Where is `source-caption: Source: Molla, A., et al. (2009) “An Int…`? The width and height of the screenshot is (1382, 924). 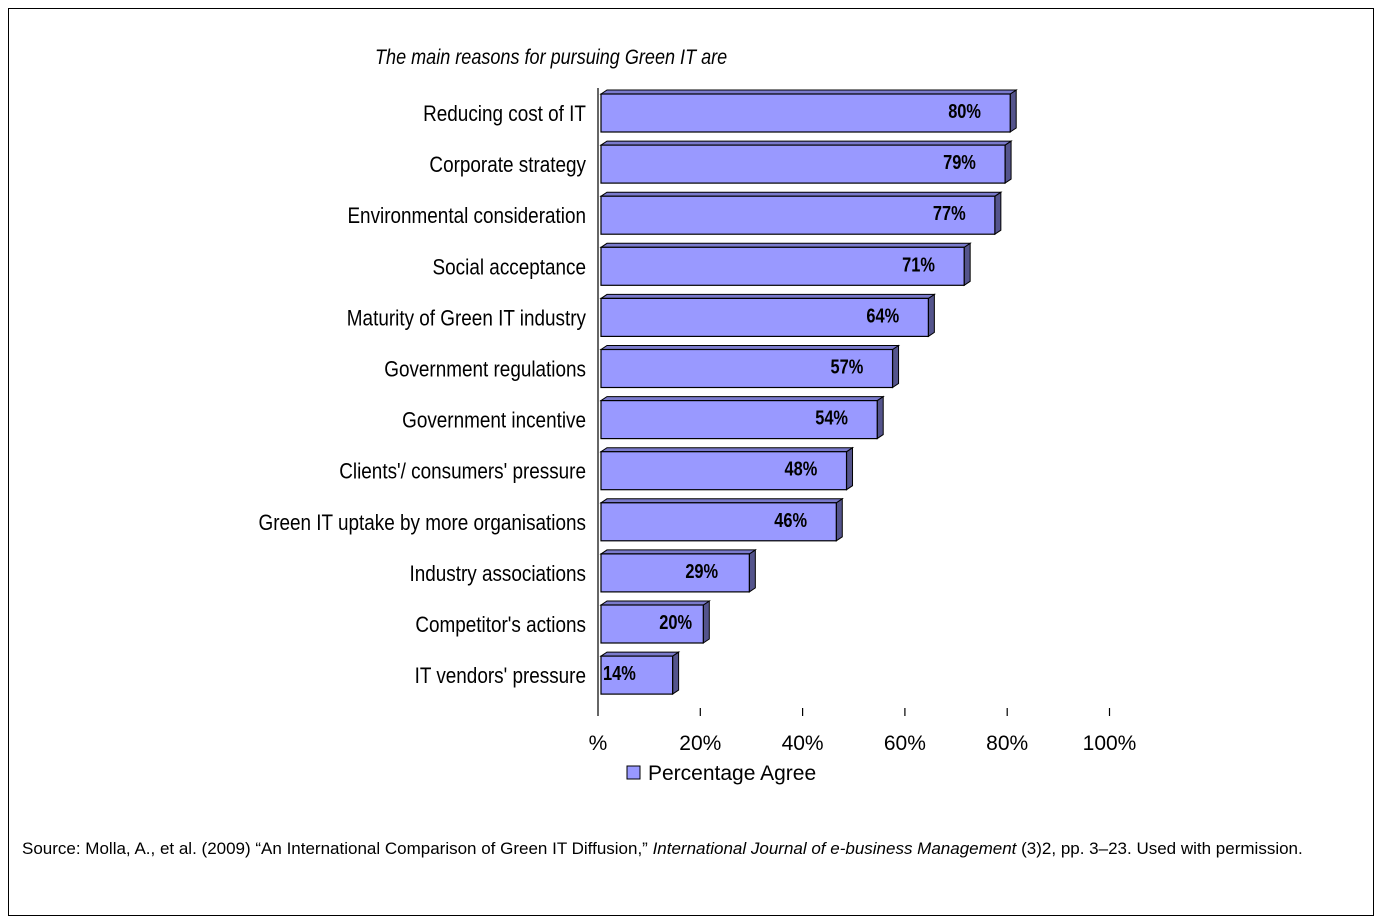
source-caption: Source: Molla, A., et al. (2009) “An Int… is located at coordinates (692, 848).